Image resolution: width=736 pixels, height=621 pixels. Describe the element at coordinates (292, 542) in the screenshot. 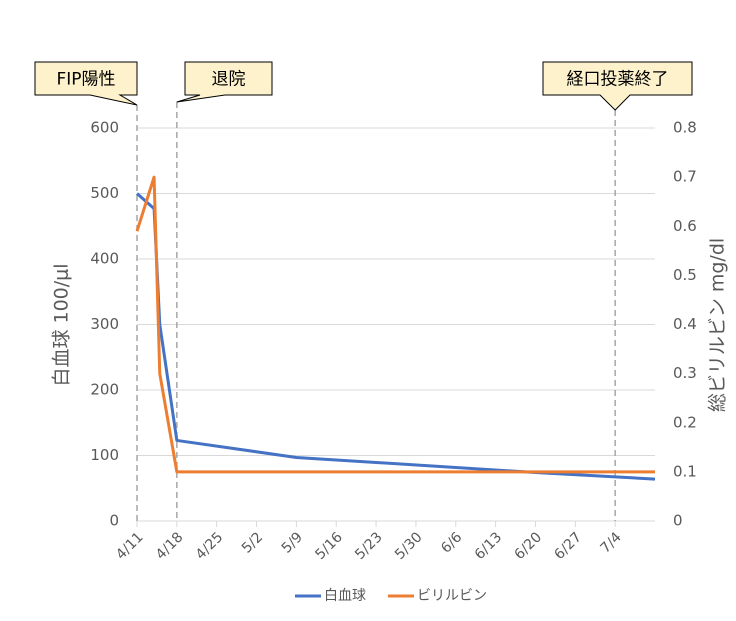

I see `x-tick-label: 5/9` at that location.